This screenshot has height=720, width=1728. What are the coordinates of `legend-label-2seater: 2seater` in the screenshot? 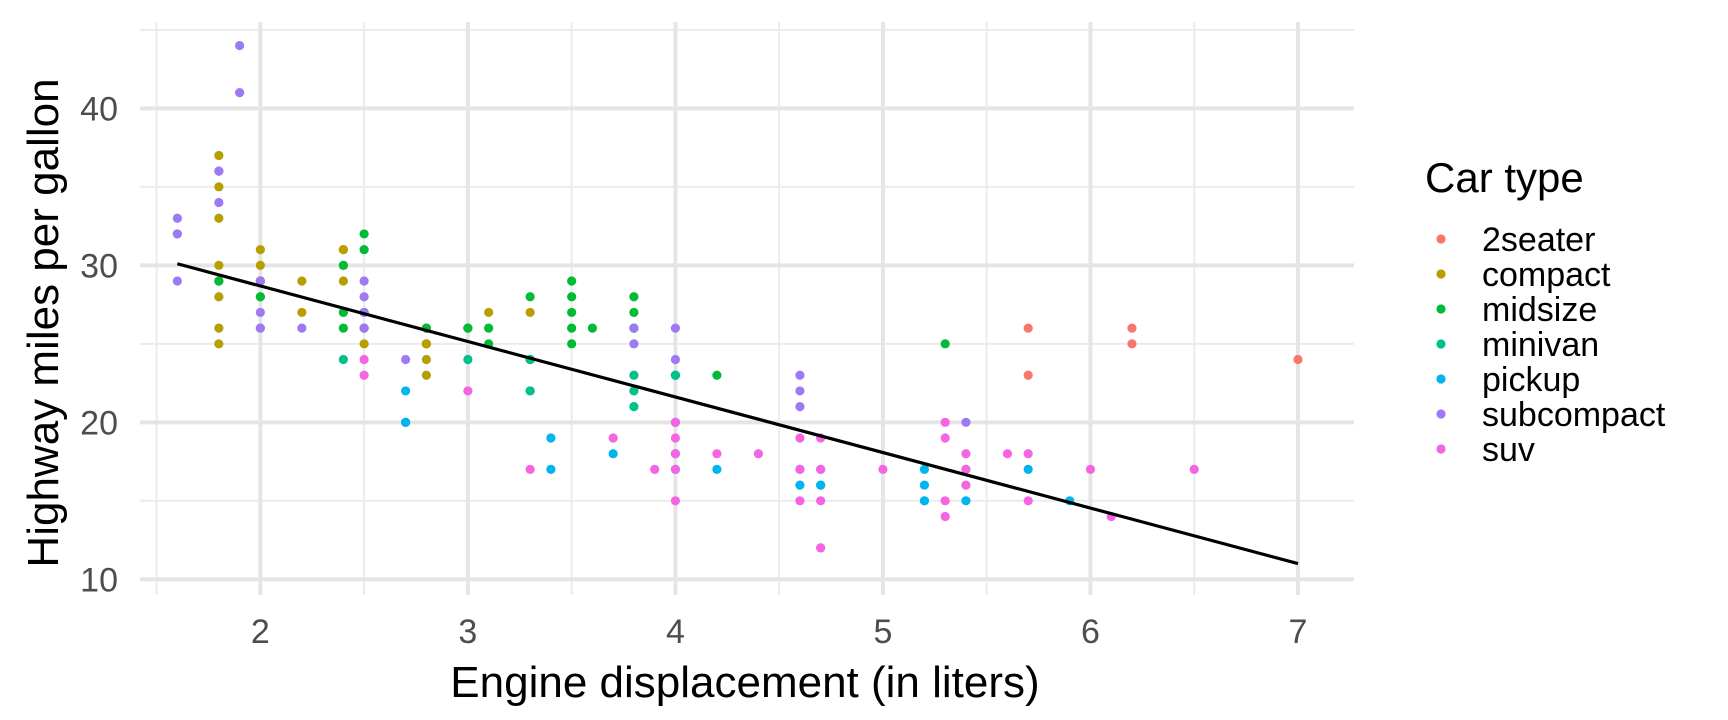 It's located at (1538, 240).